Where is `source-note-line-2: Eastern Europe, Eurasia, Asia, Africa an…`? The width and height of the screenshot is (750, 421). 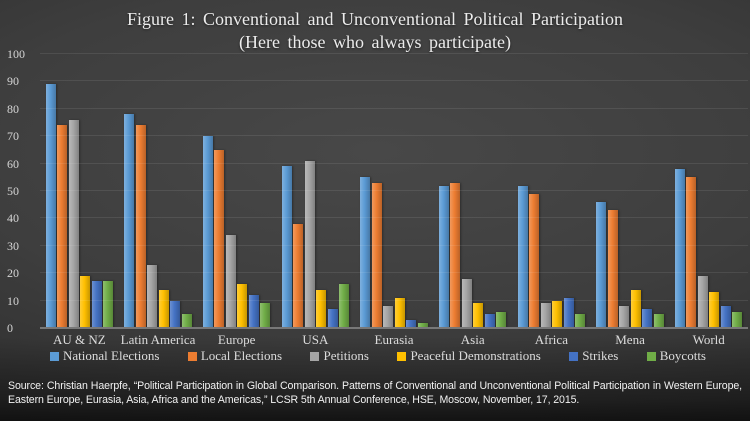
source-note-line-2: Eastern Europe, Eurasia, Asia, Africa an… is located at coordinates (294, 399).